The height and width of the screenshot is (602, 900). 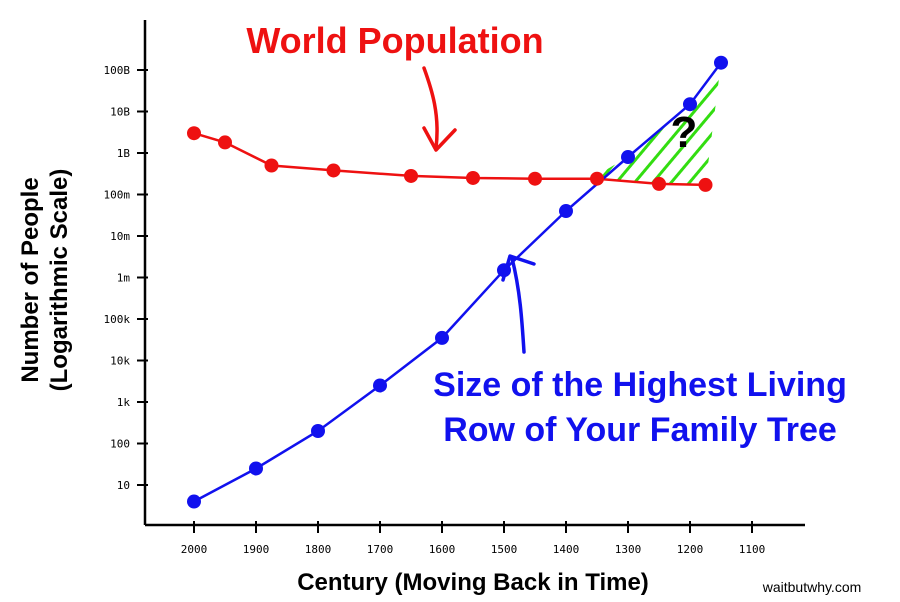 I want to click on world-population-points, so click(x=450, y=159).